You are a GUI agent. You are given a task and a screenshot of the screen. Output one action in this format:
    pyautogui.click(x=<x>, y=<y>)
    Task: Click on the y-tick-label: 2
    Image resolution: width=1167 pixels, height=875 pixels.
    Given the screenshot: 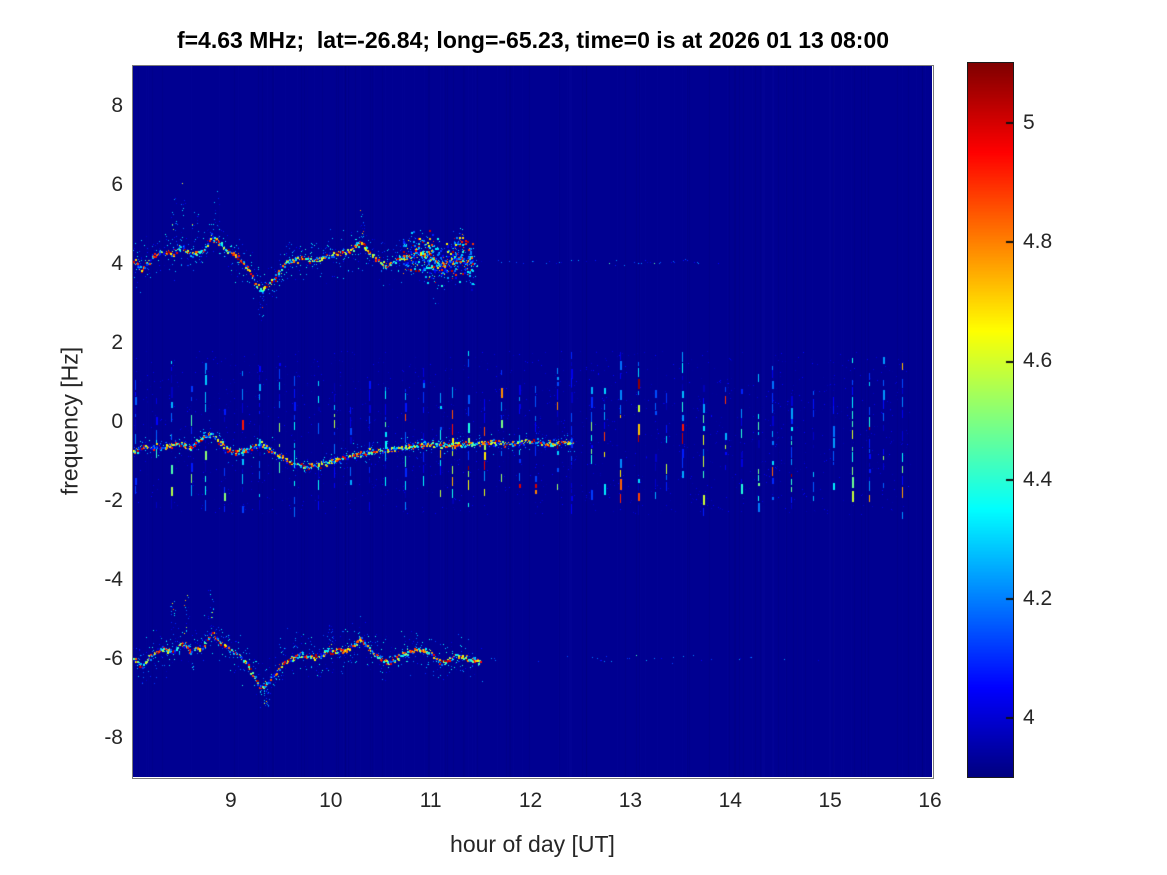 What is the action you would take?
    pyautogui.click(x=117, y=342)
    